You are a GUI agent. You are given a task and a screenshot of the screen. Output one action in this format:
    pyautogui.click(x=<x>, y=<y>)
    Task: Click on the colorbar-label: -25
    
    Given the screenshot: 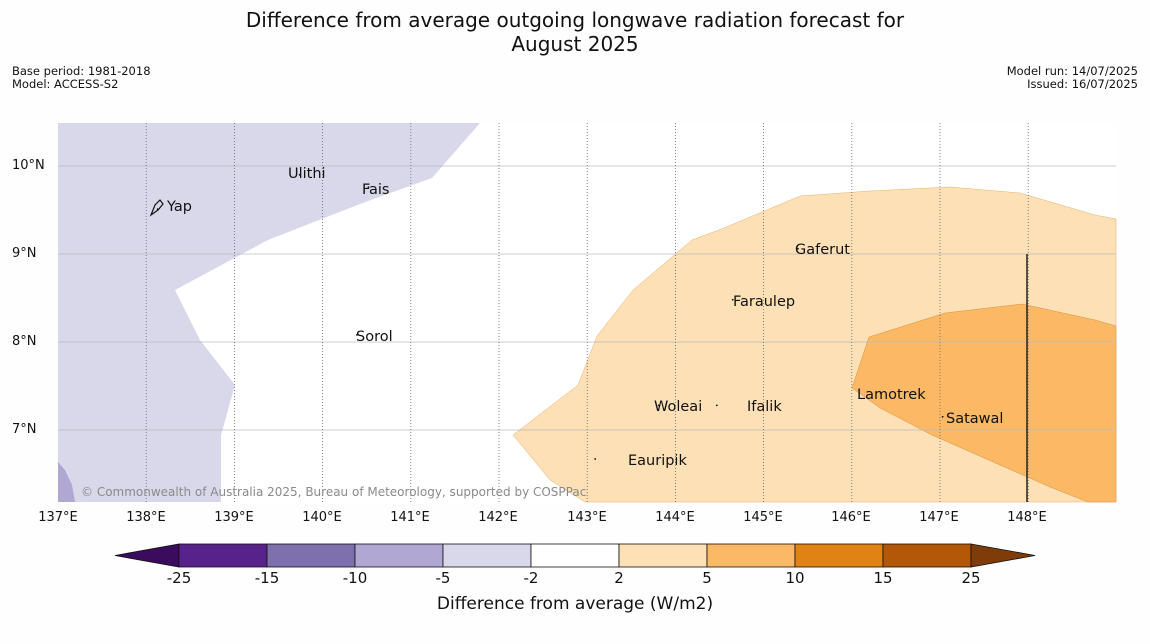 What is the action you would take?
    pyautogui.click(x=179, y=578)
    